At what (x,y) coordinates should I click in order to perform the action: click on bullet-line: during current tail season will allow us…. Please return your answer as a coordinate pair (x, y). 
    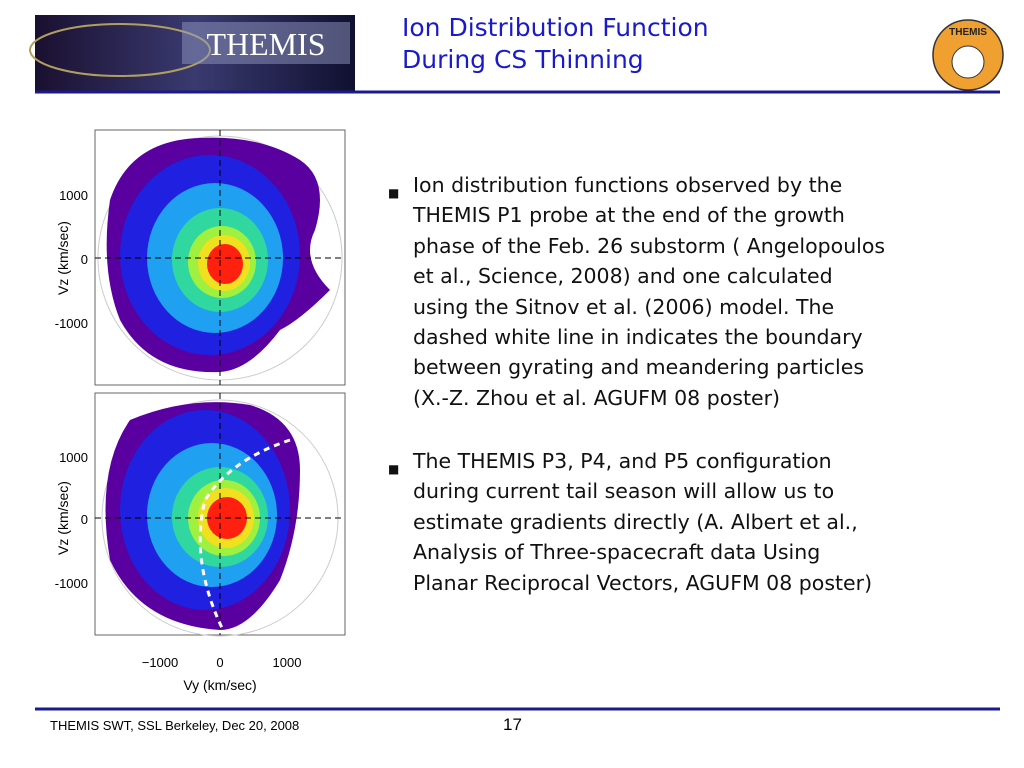
    Looking at the image, I should click on (624, 491).